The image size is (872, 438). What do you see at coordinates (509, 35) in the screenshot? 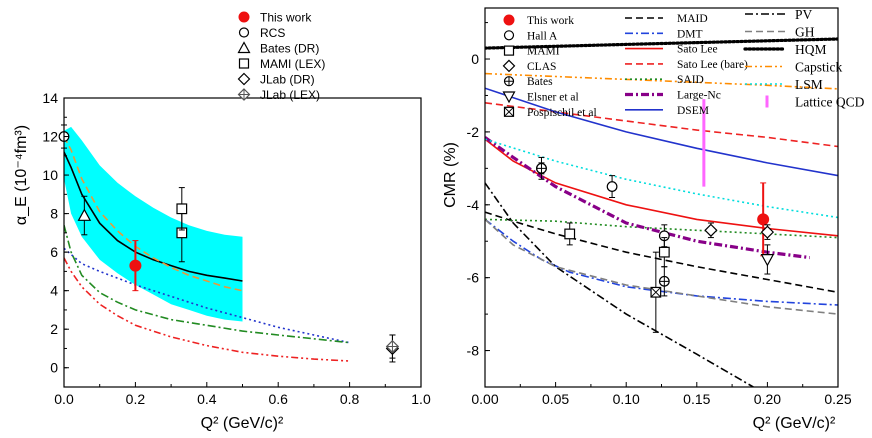
I see `legend-marker-col1-1-shape` at bounding box center [509, 35].